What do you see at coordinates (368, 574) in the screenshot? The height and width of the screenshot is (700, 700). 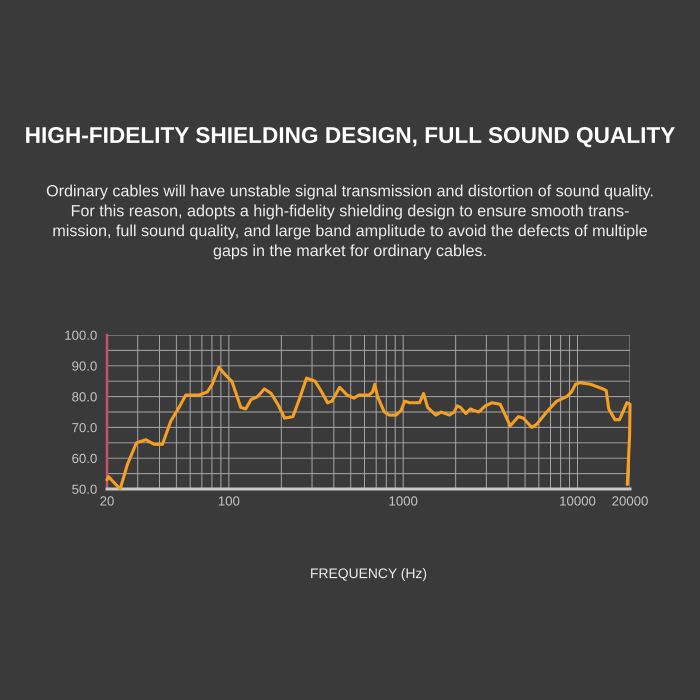 I see `x-axis-title: FREQUENCY (Hz)` at bounding box center [368, 574].